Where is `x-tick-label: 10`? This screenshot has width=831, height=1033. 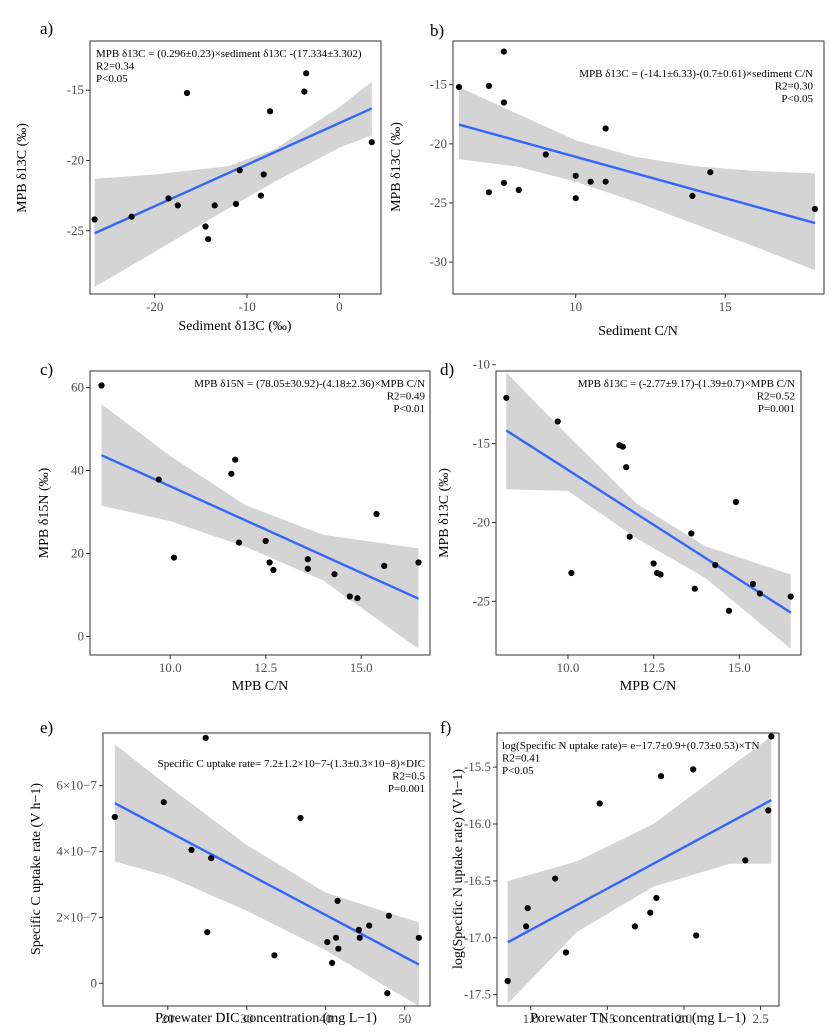 x-tick-label: 10 is located at coordinates (575, 306).